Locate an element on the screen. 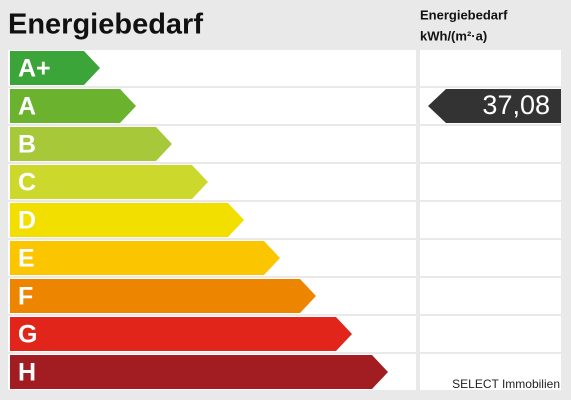  class-label: D is located at coordinates (27, 221).